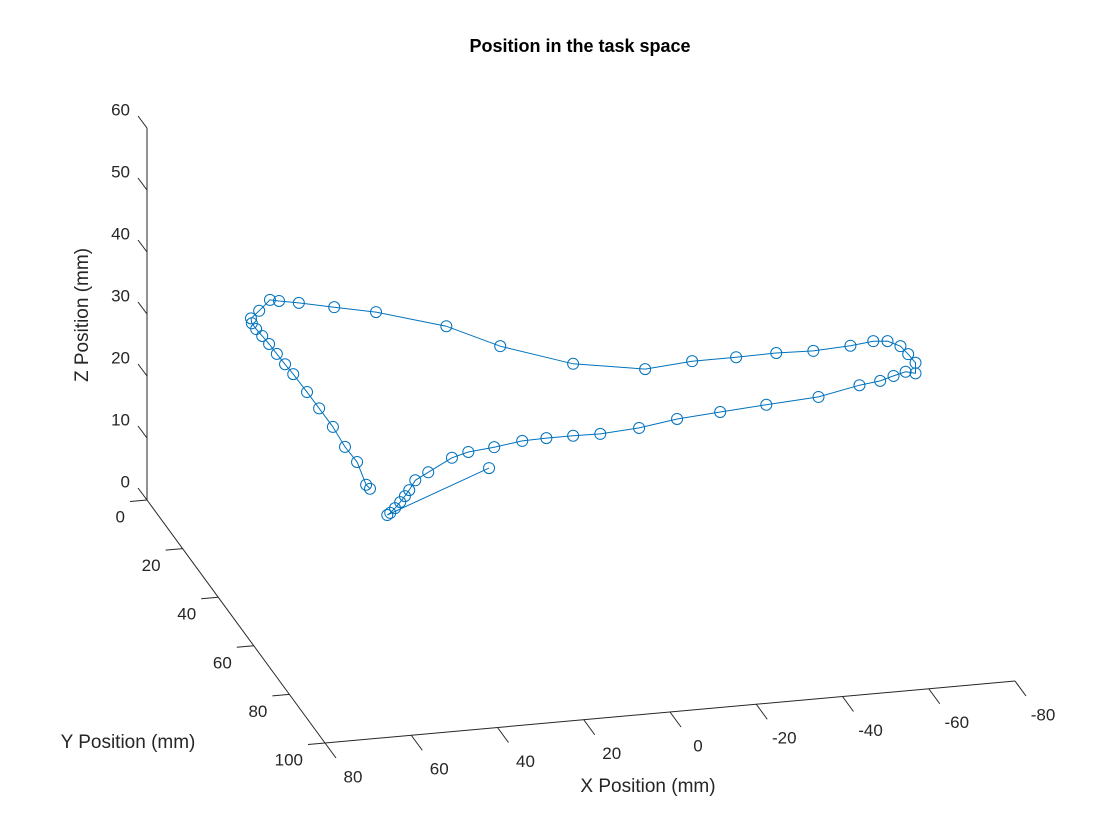  I want to click on x-tick-label: 0, so click(697, 745).